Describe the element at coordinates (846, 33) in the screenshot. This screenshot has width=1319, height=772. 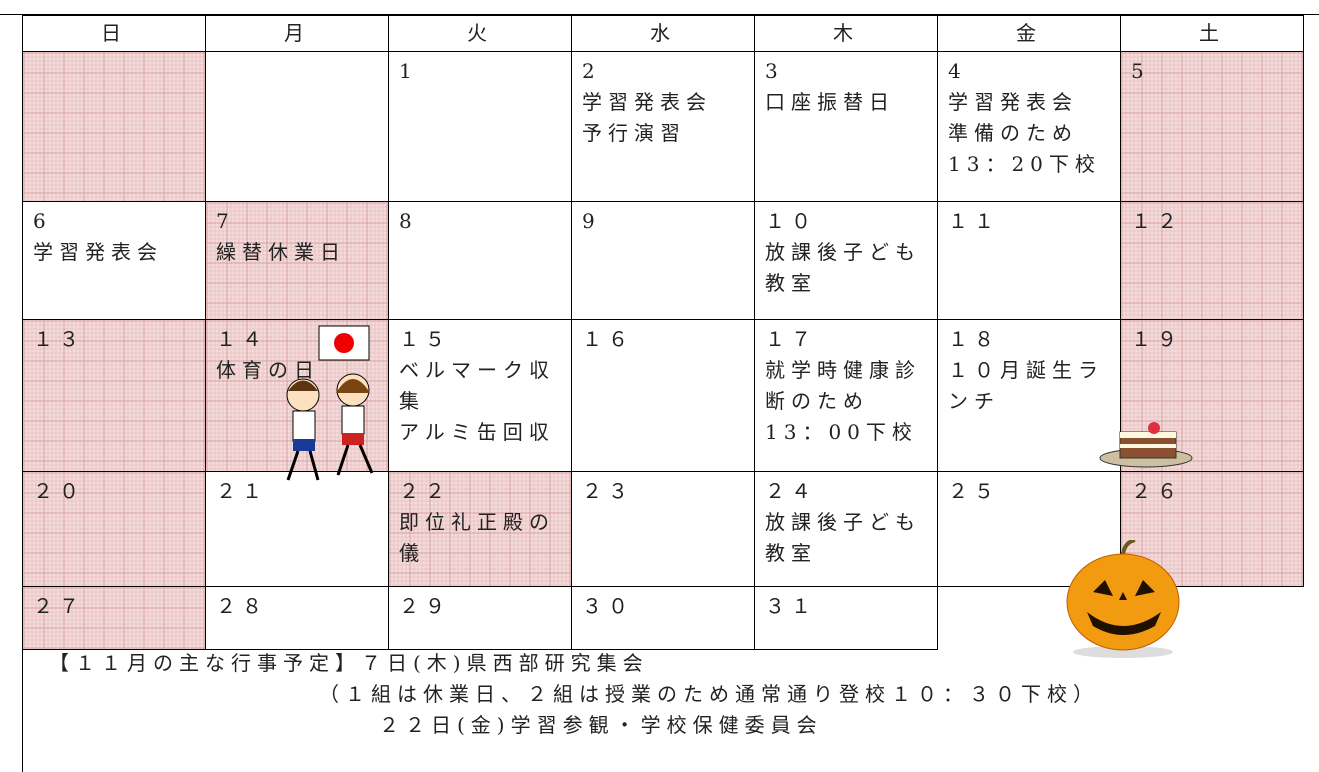
I see `day-header: 木` at that location.